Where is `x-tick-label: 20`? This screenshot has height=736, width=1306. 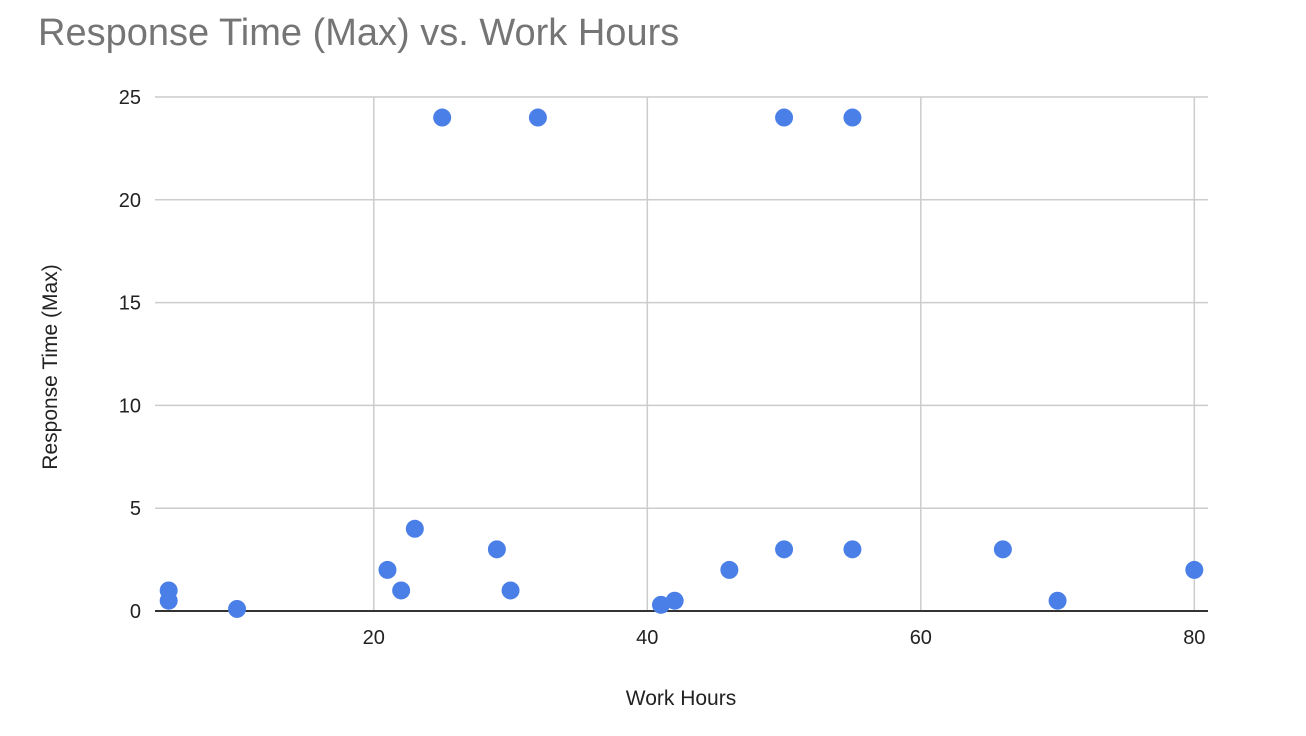 x-tick-label: 20 is located at coordinates (374, 638).